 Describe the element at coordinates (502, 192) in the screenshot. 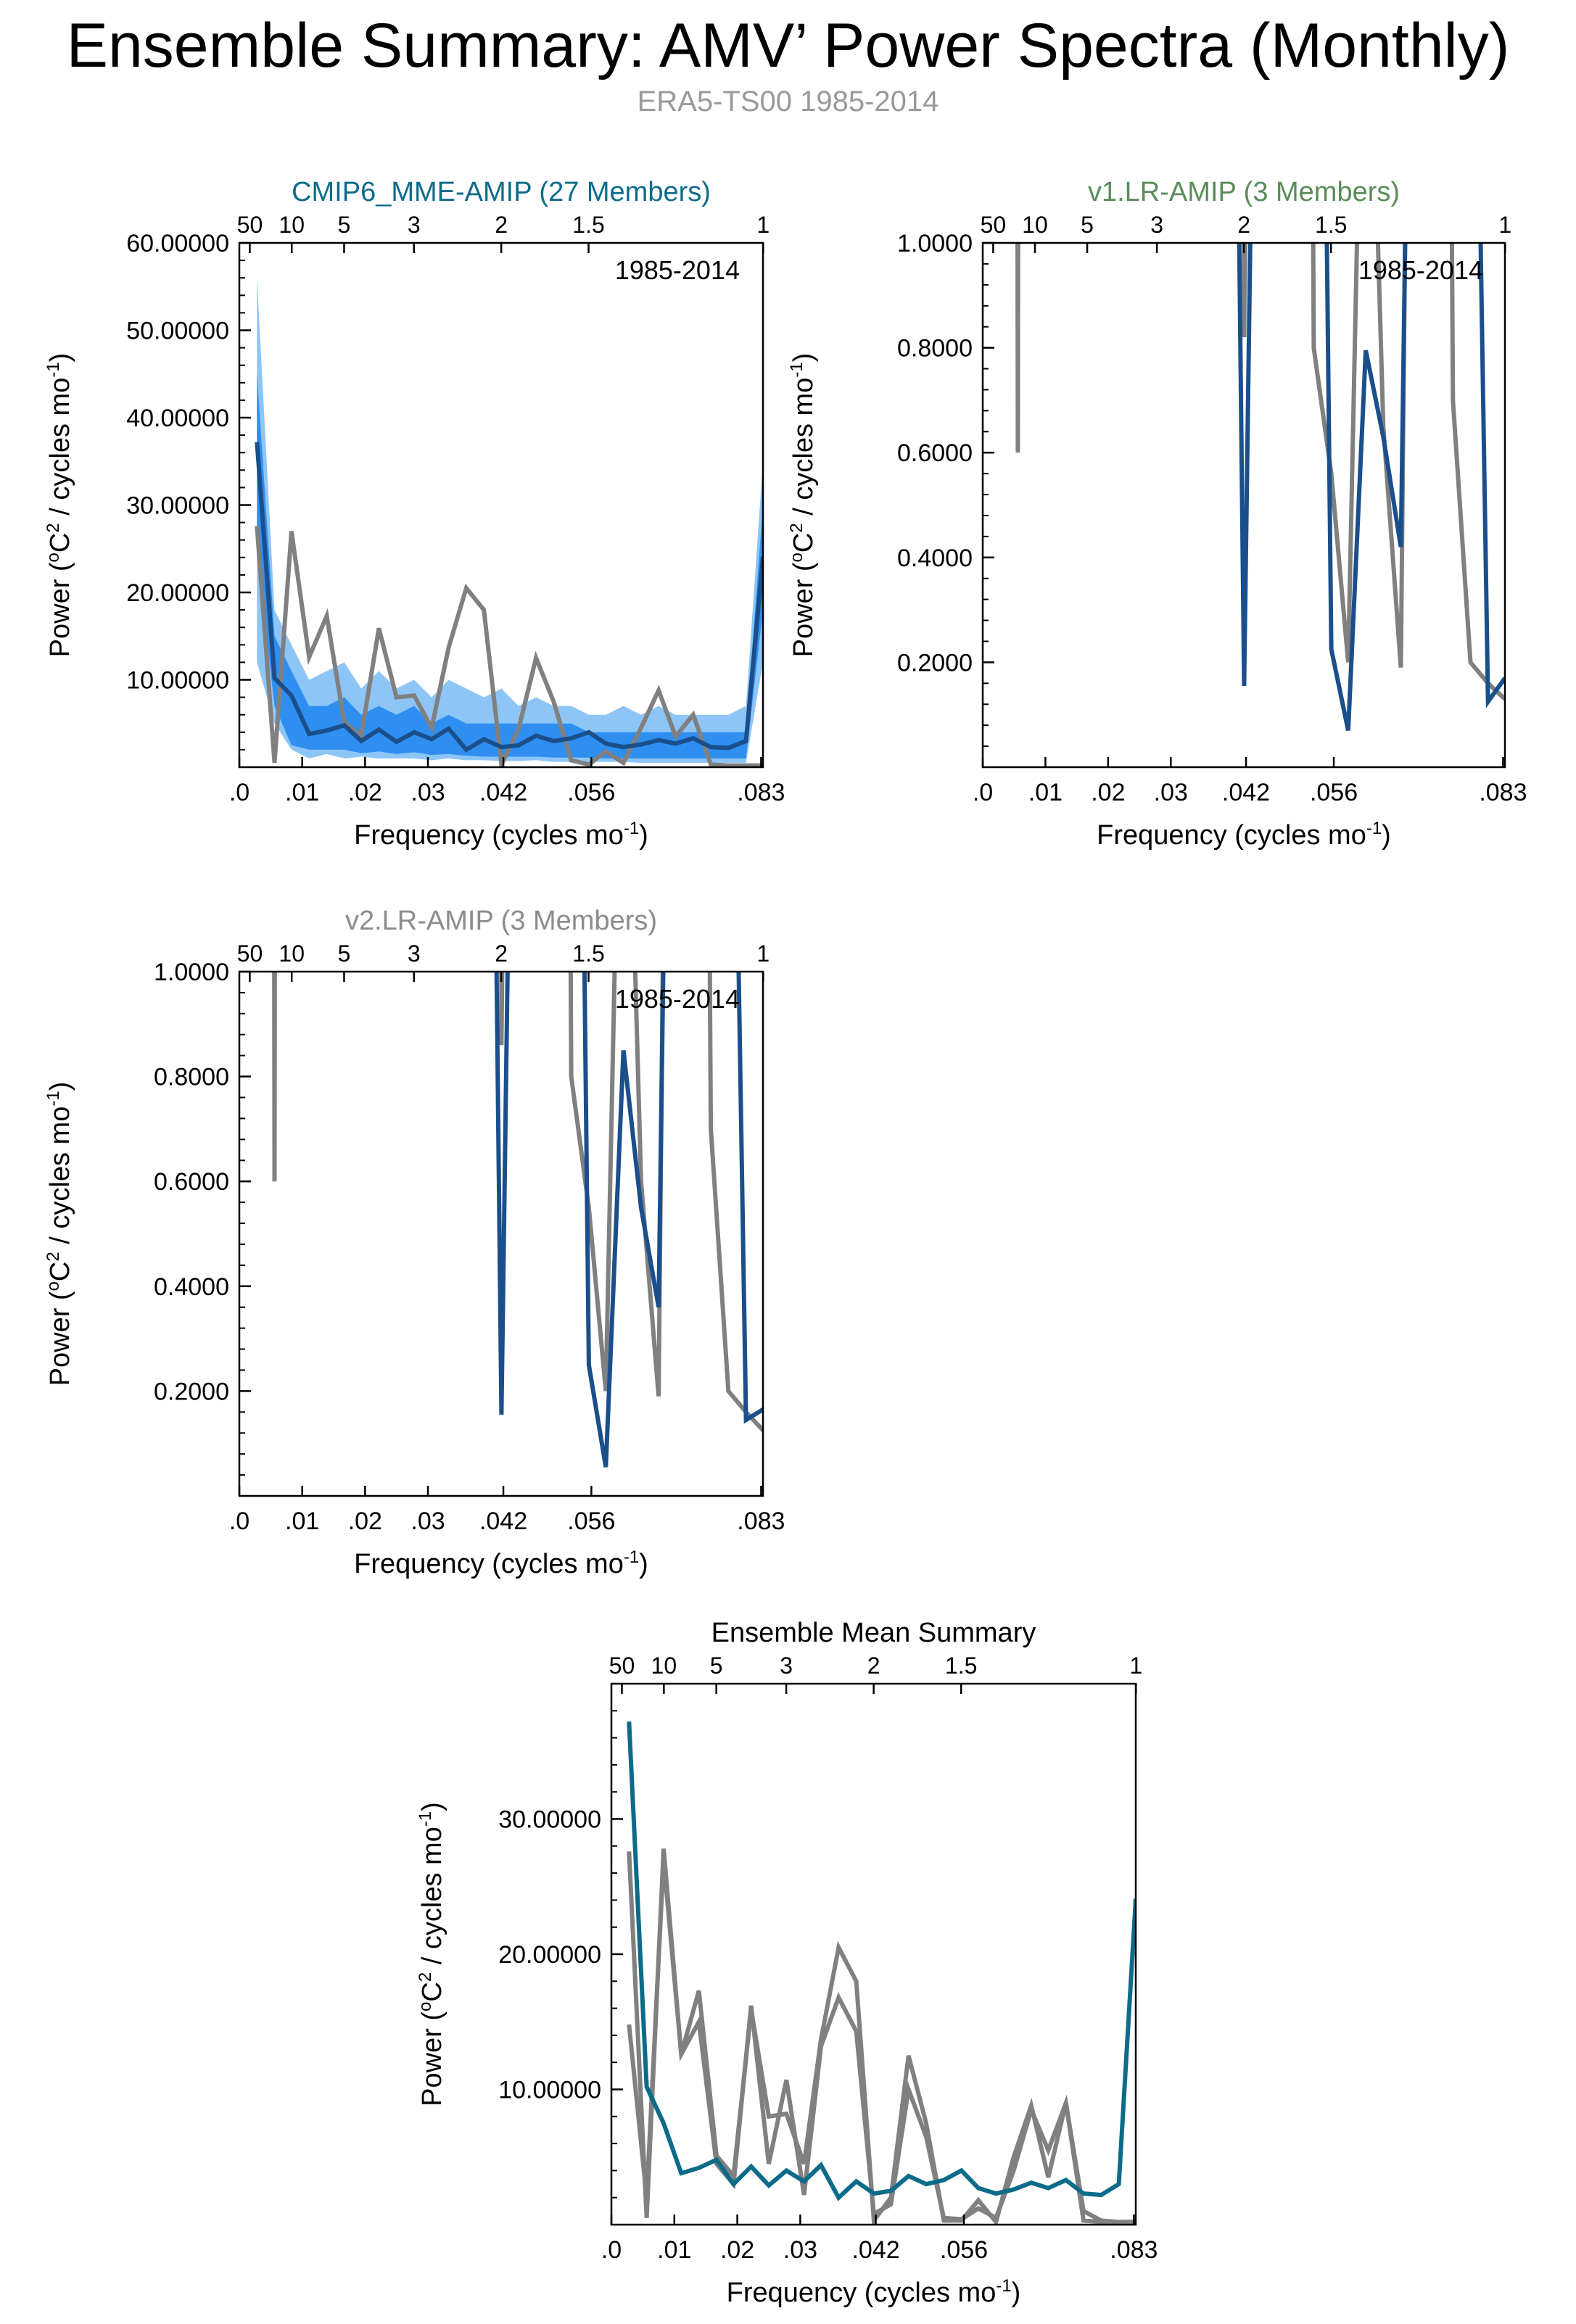

I see `panel-title: CMIP6_MME-AMIP (27 Members)` at that location.